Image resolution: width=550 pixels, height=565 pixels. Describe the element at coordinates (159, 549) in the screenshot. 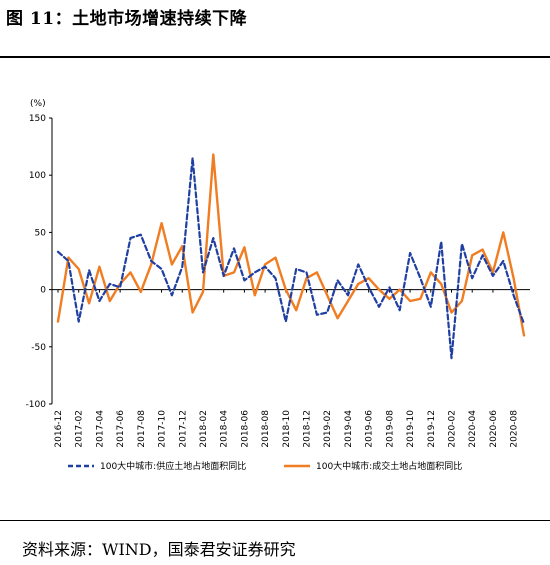

I see `source-note: 资料来源：WIND，国泰君安证券研究` at that location.